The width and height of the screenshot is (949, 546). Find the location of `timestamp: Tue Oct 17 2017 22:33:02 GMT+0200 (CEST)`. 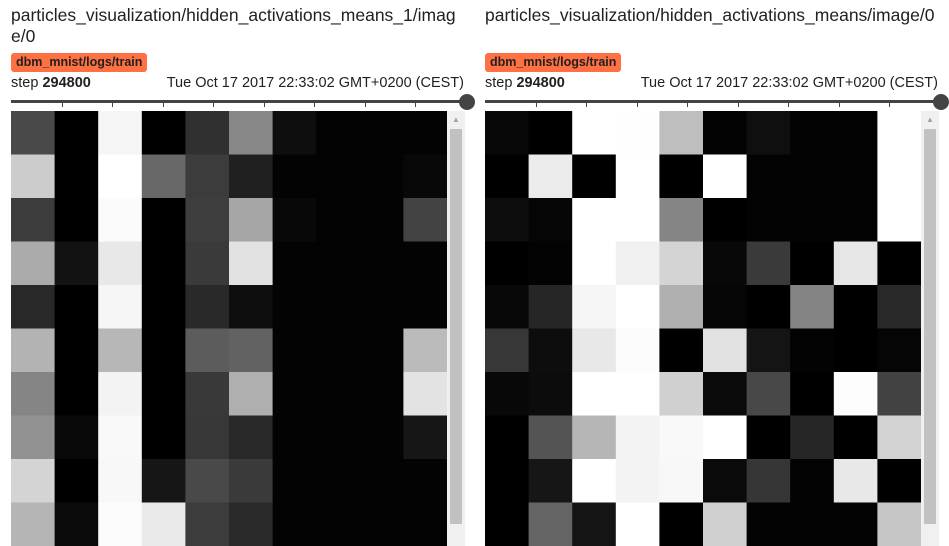

timestamp: Tue Oct 17 2017 22:33:02 GMT+0200 (CEST) is located at coordinates (315, 83).